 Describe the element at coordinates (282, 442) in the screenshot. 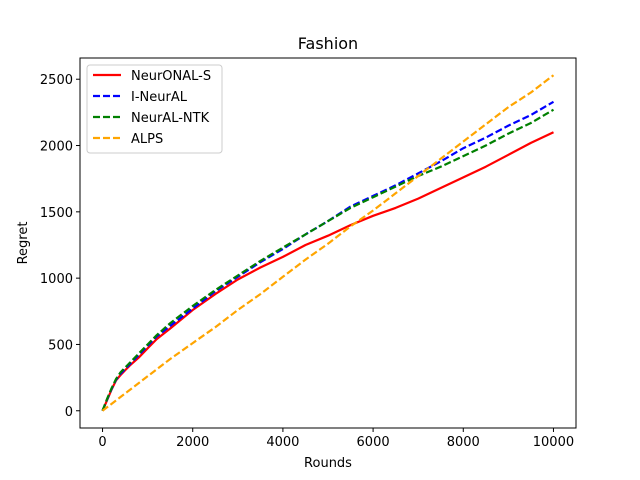

I see `x-tick-label: 4000` at that location.